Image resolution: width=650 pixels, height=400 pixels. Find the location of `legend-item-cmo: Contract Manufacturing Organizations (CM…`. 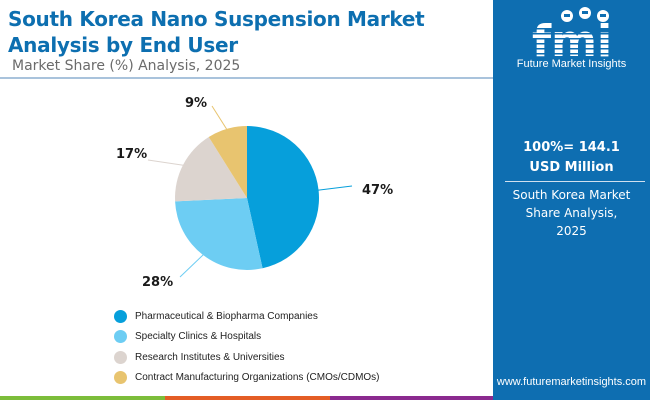

legend-item-cmo: Contract Manufacturing Organizations (CM… is located at coordinates (247, 378).